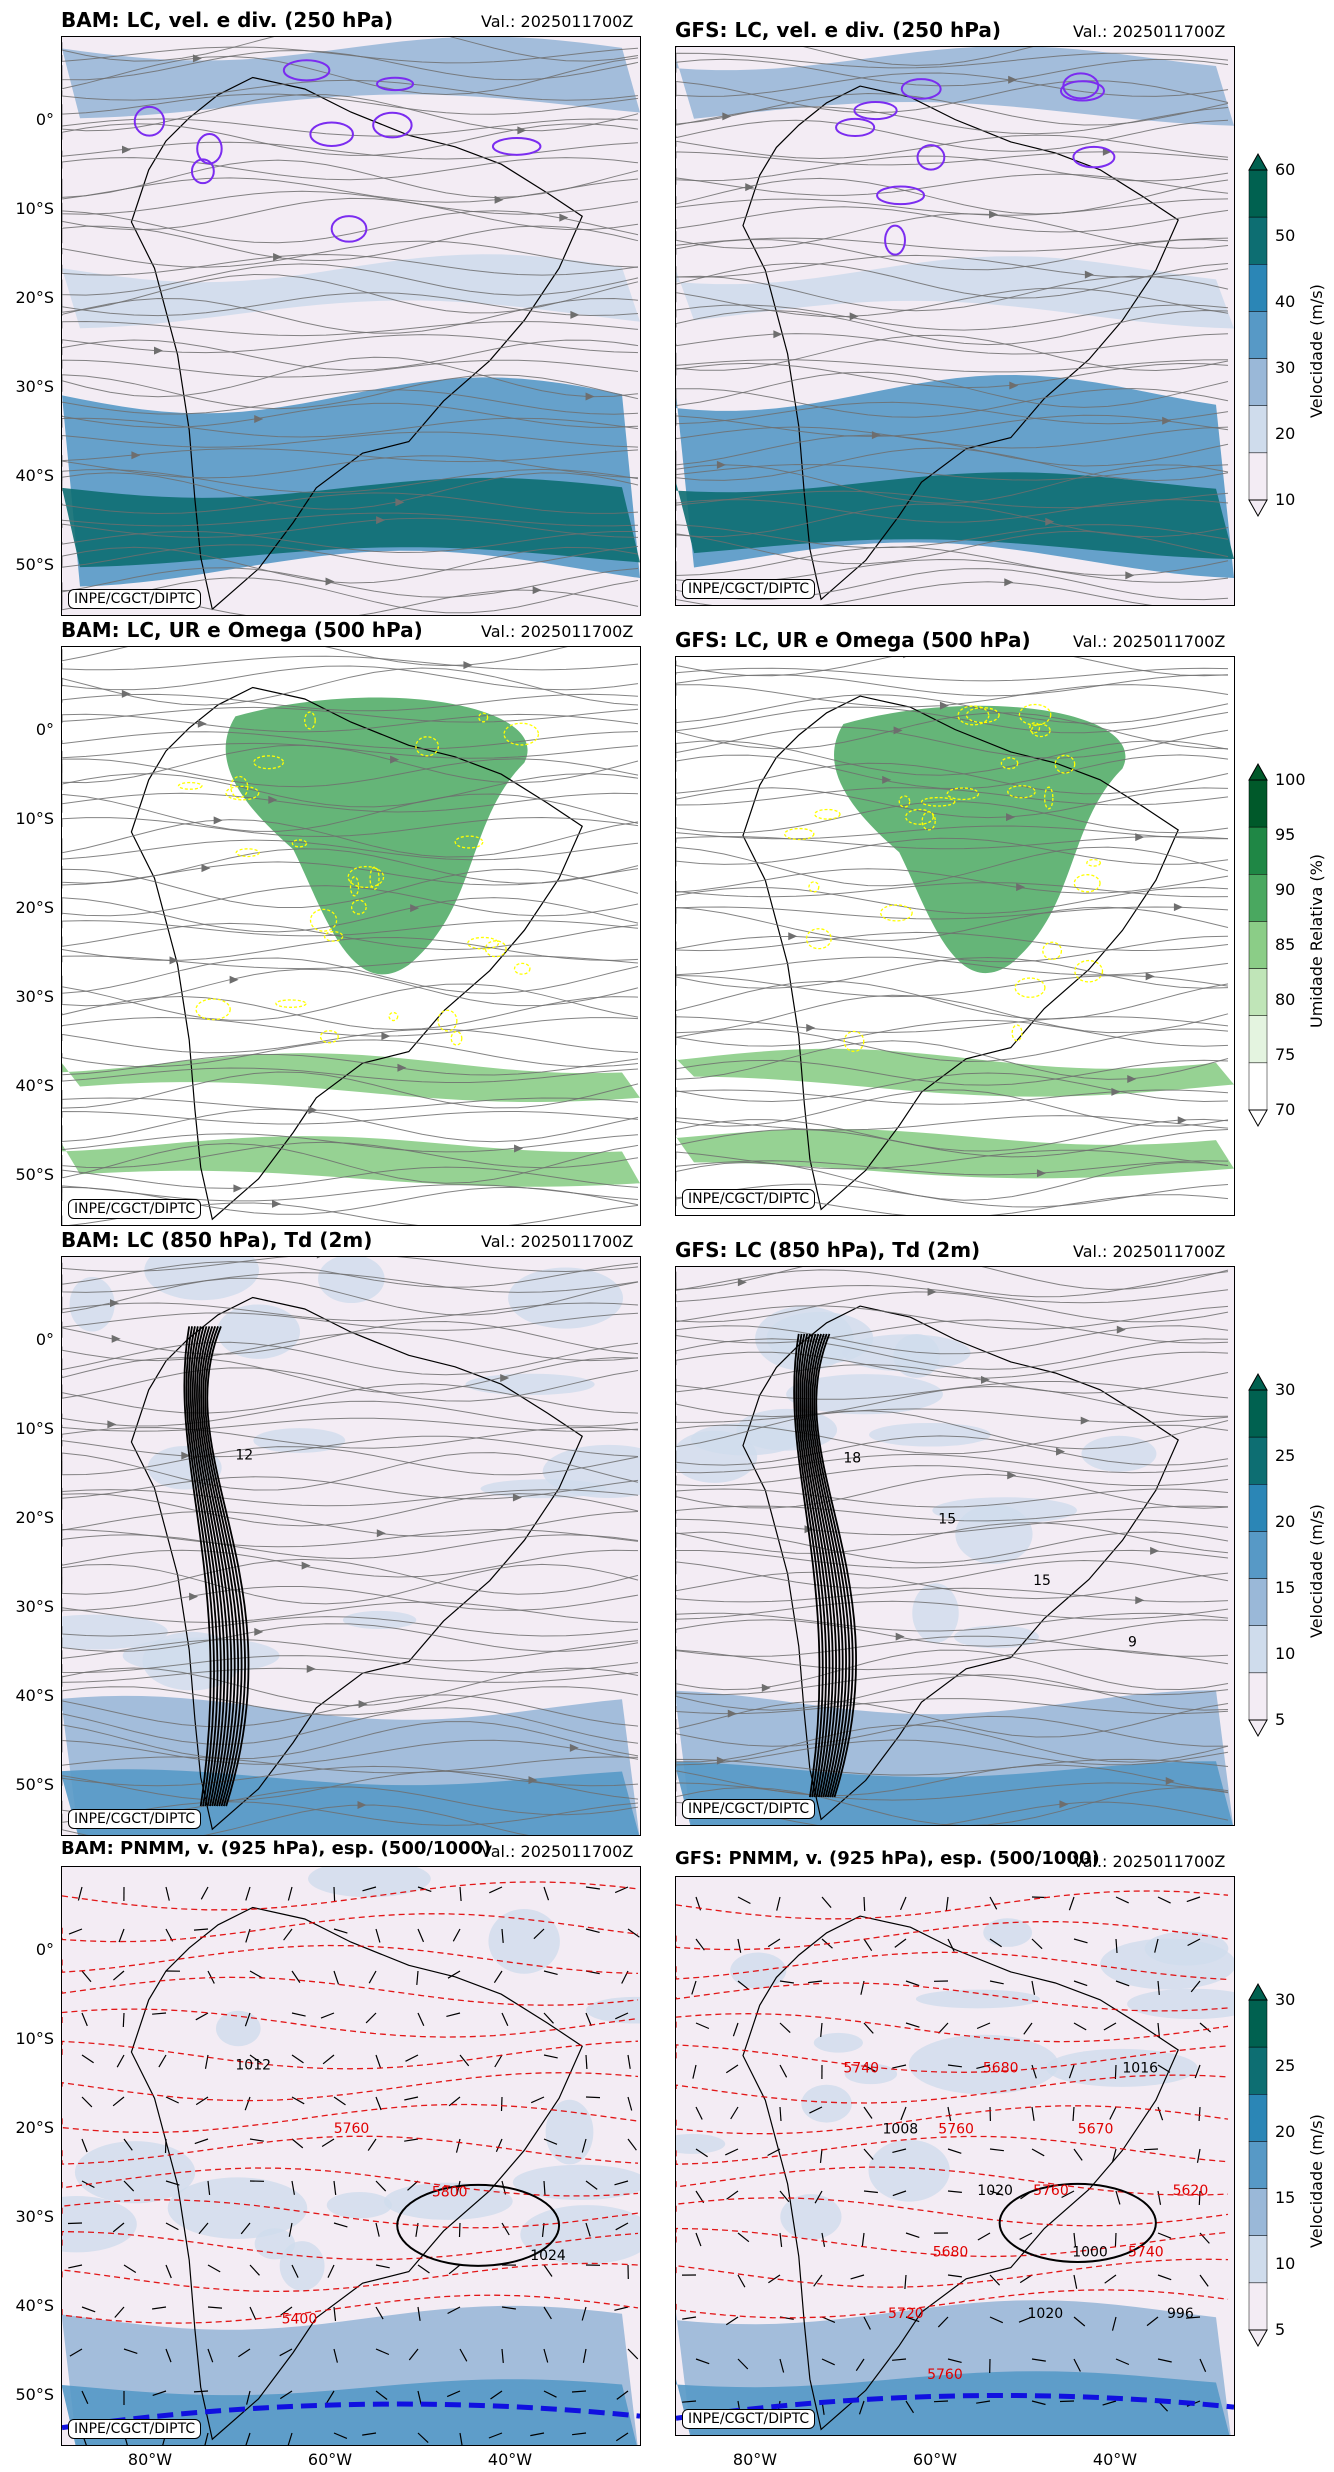  What do you see at coordinates (1316, 350) in the screenshot?
I see `colorbar-label: Velocidade (m/s)` at bounding box center [1316, 350].